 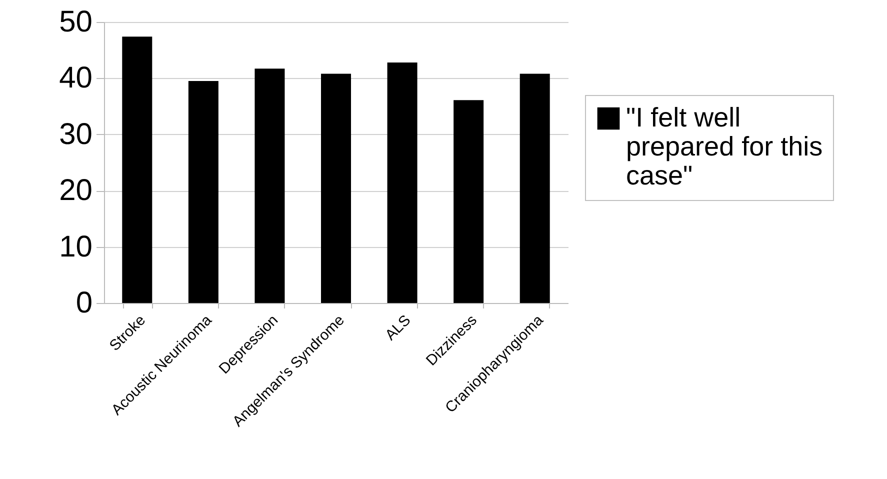 I want to click on y-tick-label: 50, so click(x=75, y=22).